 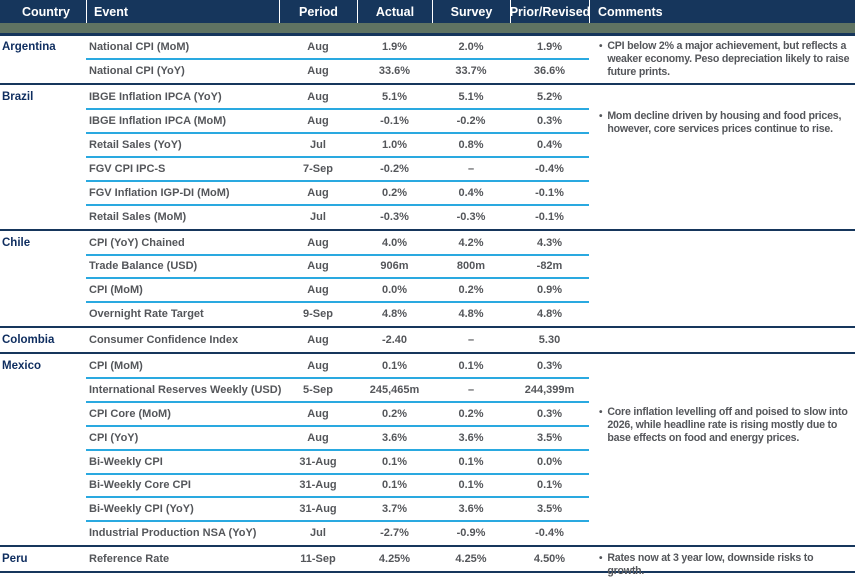 I want to click on table-row: Bi-Weekly Core CPI 31-Aug 0.1% 0.1% 0.1%, so click(x=427, y=486).